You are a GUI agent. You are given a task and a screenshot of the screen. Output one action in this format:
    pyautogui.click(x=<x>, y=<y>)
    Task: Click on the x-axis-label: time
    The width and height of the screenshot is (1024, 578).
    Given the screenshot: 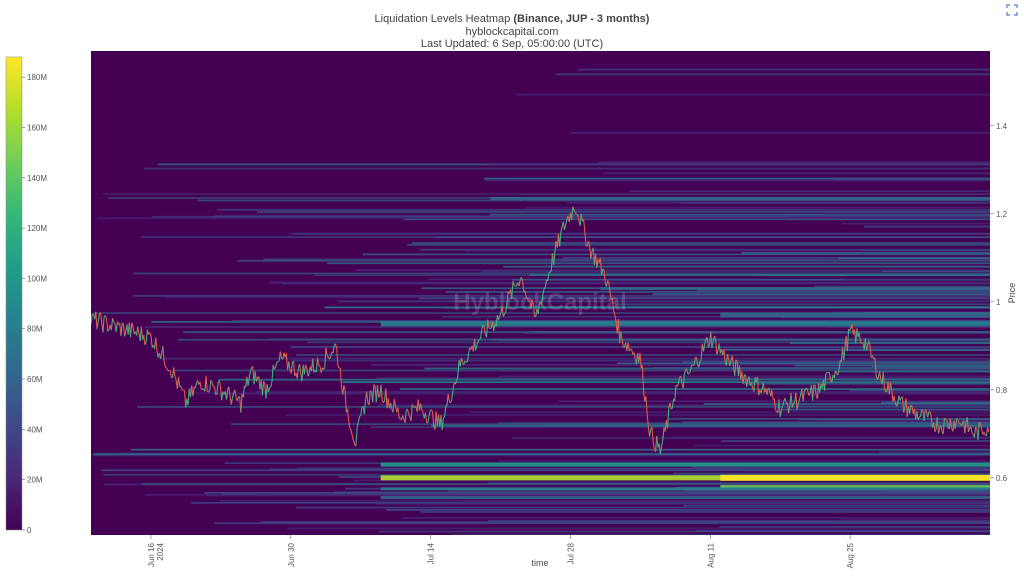 What is the action you would take?
    pyautogui.click(x=539, y=563)
    